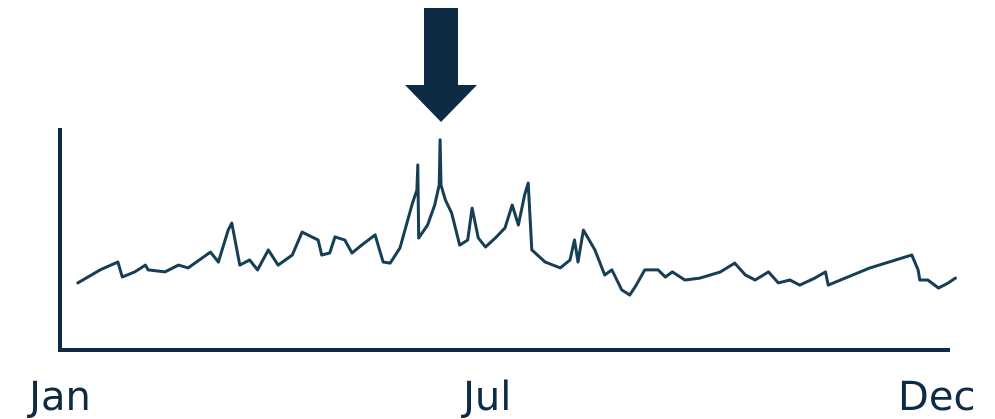 The image size is (995, 419). I want to click on arrow-shaft, so click(441, 47).